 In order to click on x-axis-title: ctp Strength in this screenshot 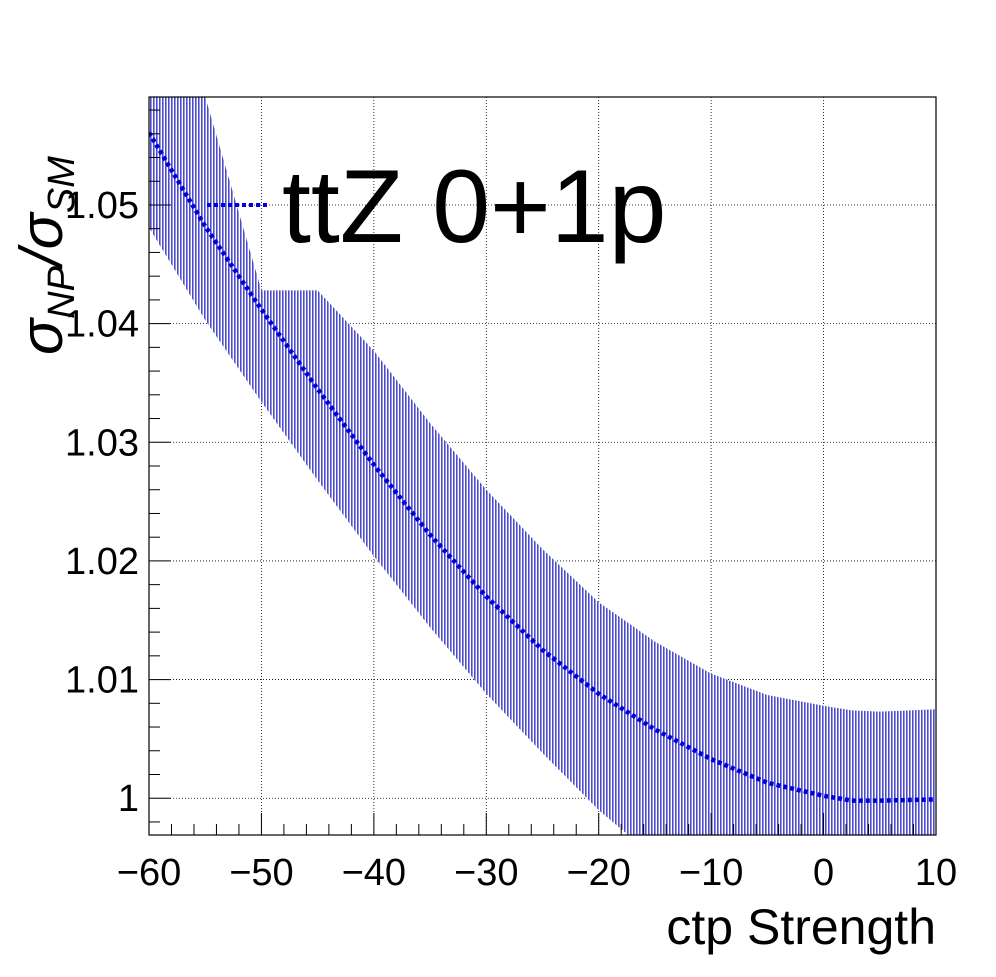, I will do `click(801, 927)`.